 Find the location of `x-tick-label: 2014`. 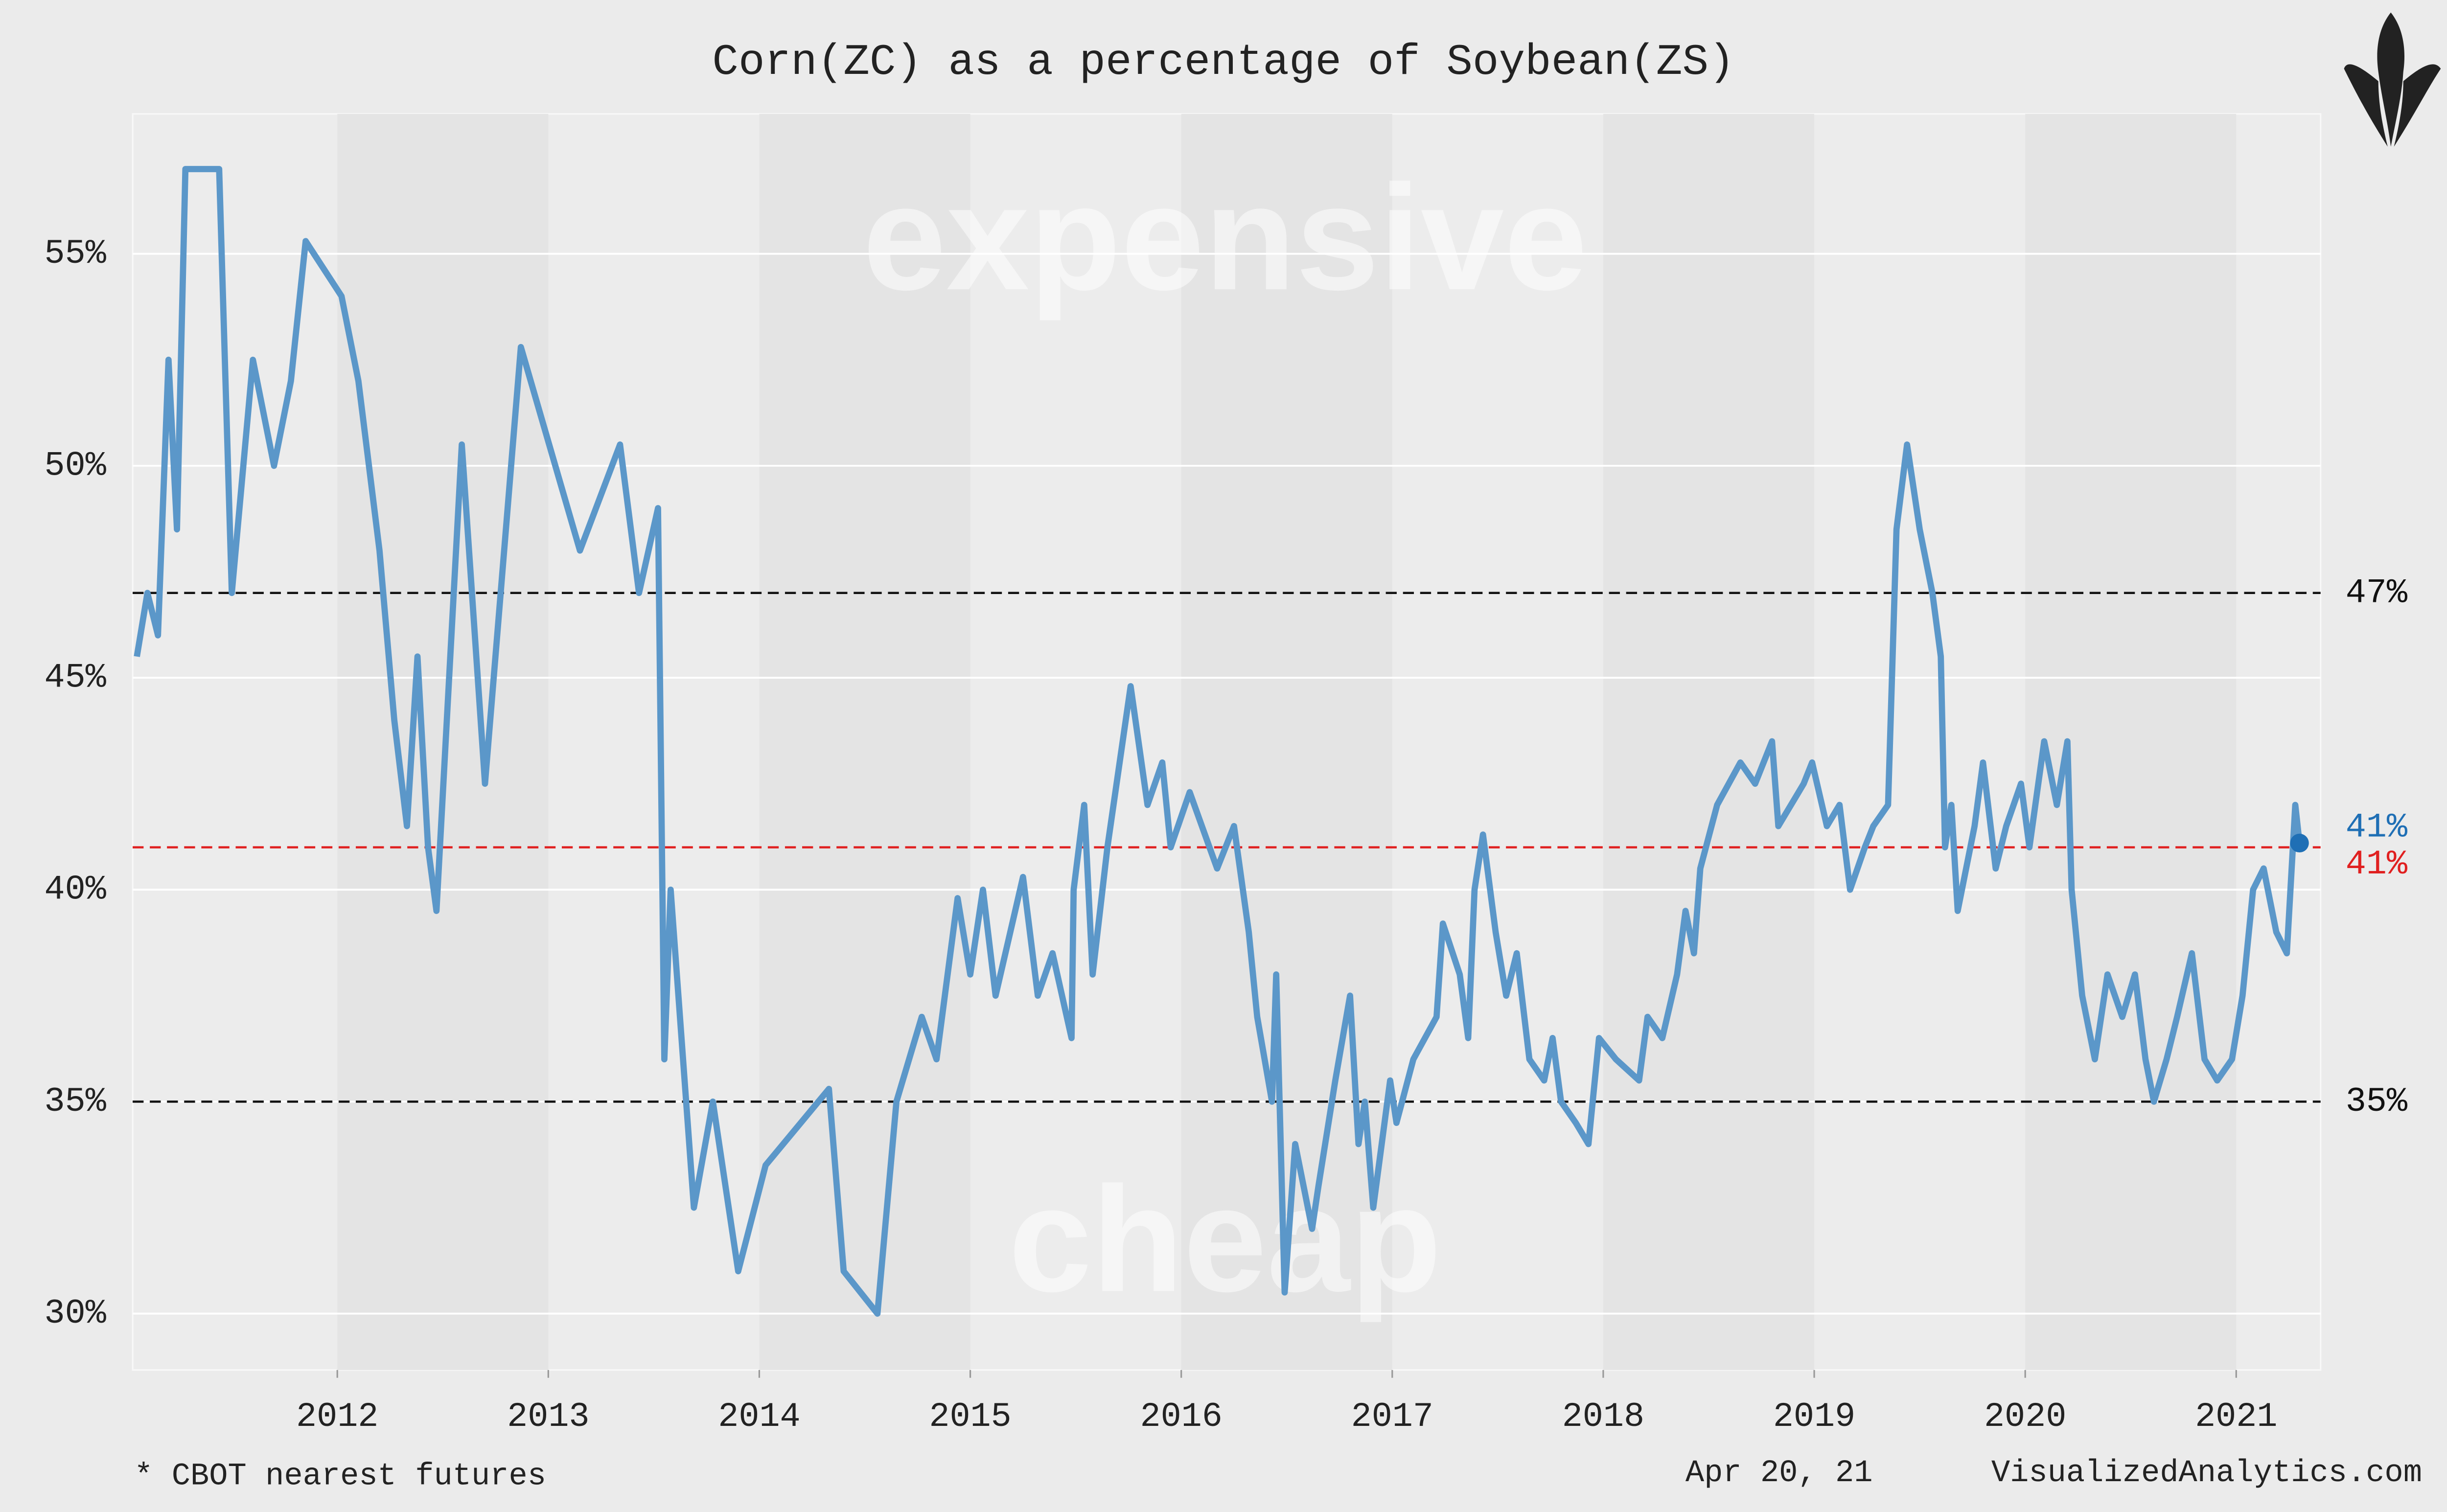

x-tick-label: 2014 is located at coordinates (759, 1417).